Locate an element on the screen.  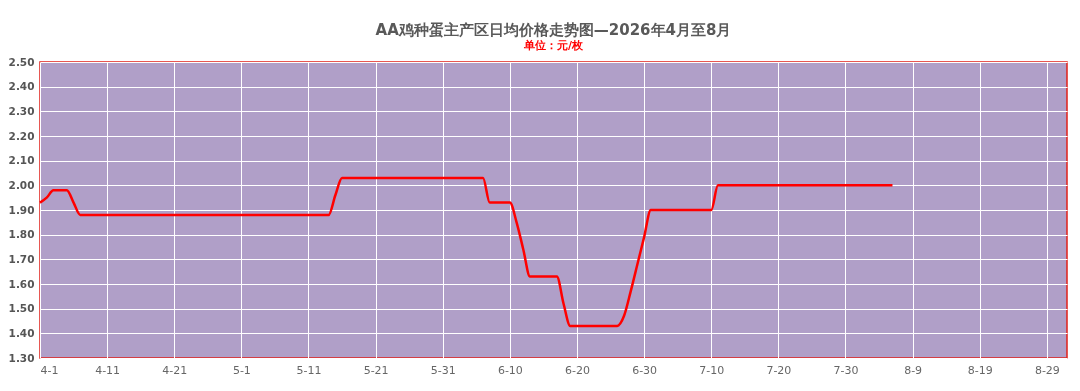
x-tick-label: 5-21 is located at coordinates (376, 370).